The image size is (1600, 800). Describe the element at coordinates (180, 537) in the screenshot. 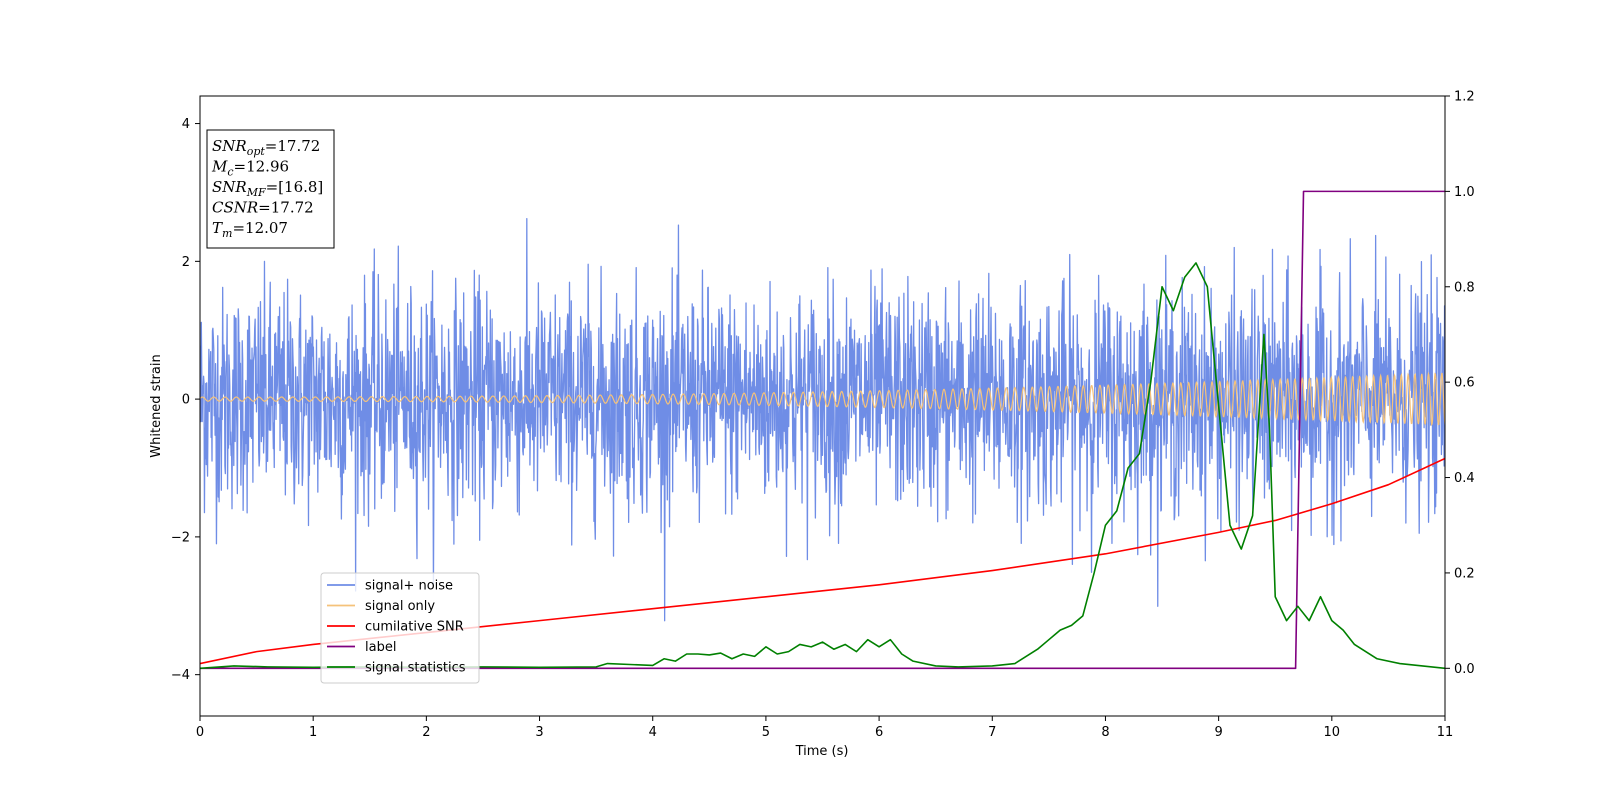

I see `y-tick-label: −2` at that location.